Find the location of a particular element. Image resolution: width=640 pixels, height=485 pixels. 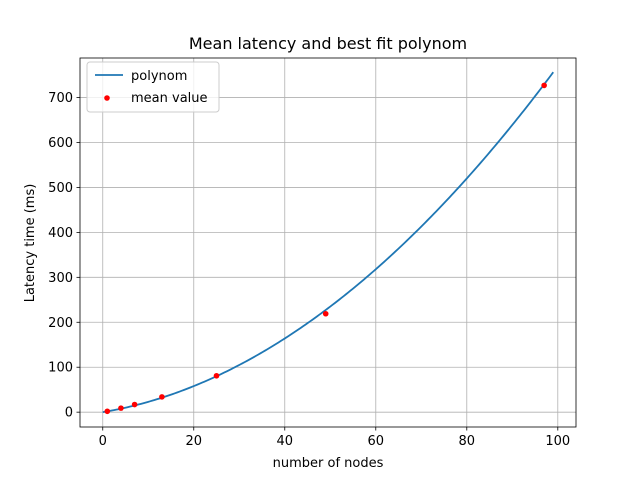

legend: polynom mean value is located at coordinates (153, 87).